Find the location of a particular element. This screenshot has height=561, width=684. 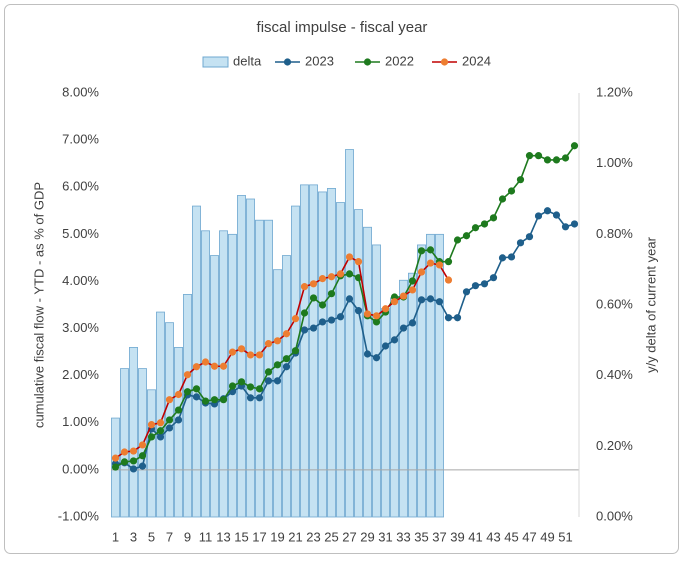

y2-tick-label: 1.00% is located at coordinates (614, 162).